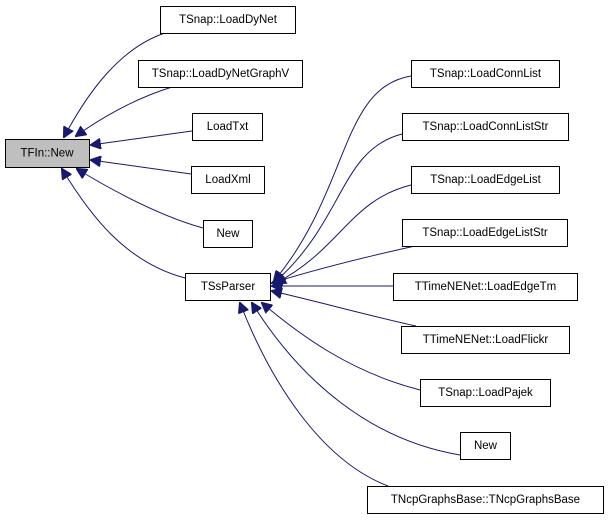  Describe the element at coordinates (344, 233) in the screenshot. I see `edge-loadedgelist-to-tssparser` at that location.